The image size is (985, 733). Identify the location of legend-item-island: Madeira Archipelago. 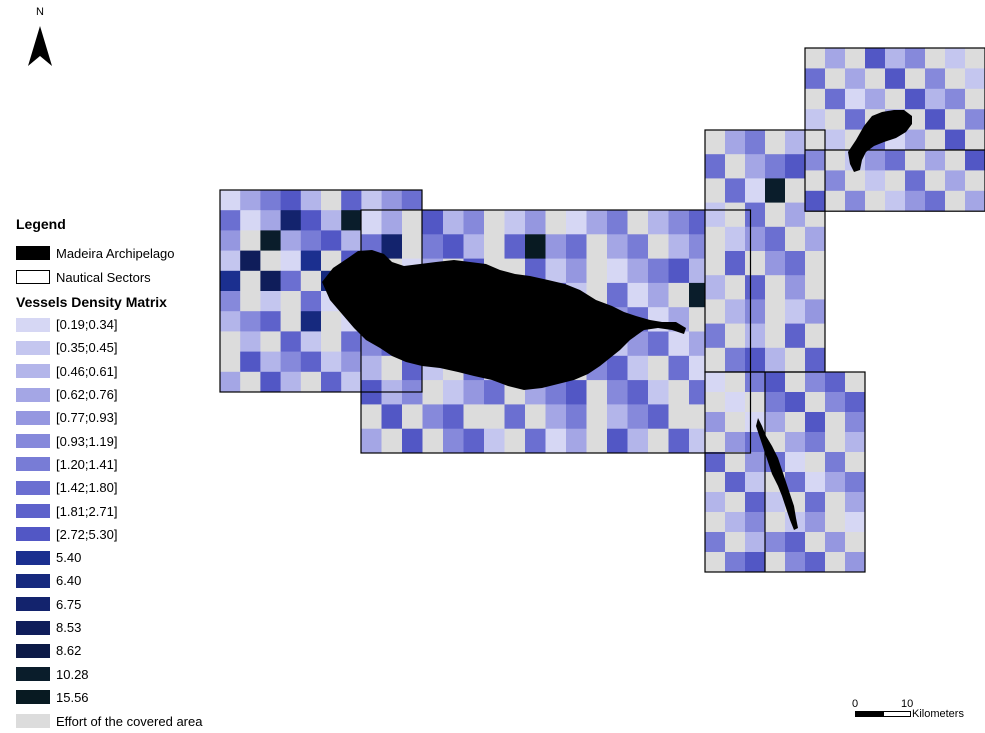
(136, 253).